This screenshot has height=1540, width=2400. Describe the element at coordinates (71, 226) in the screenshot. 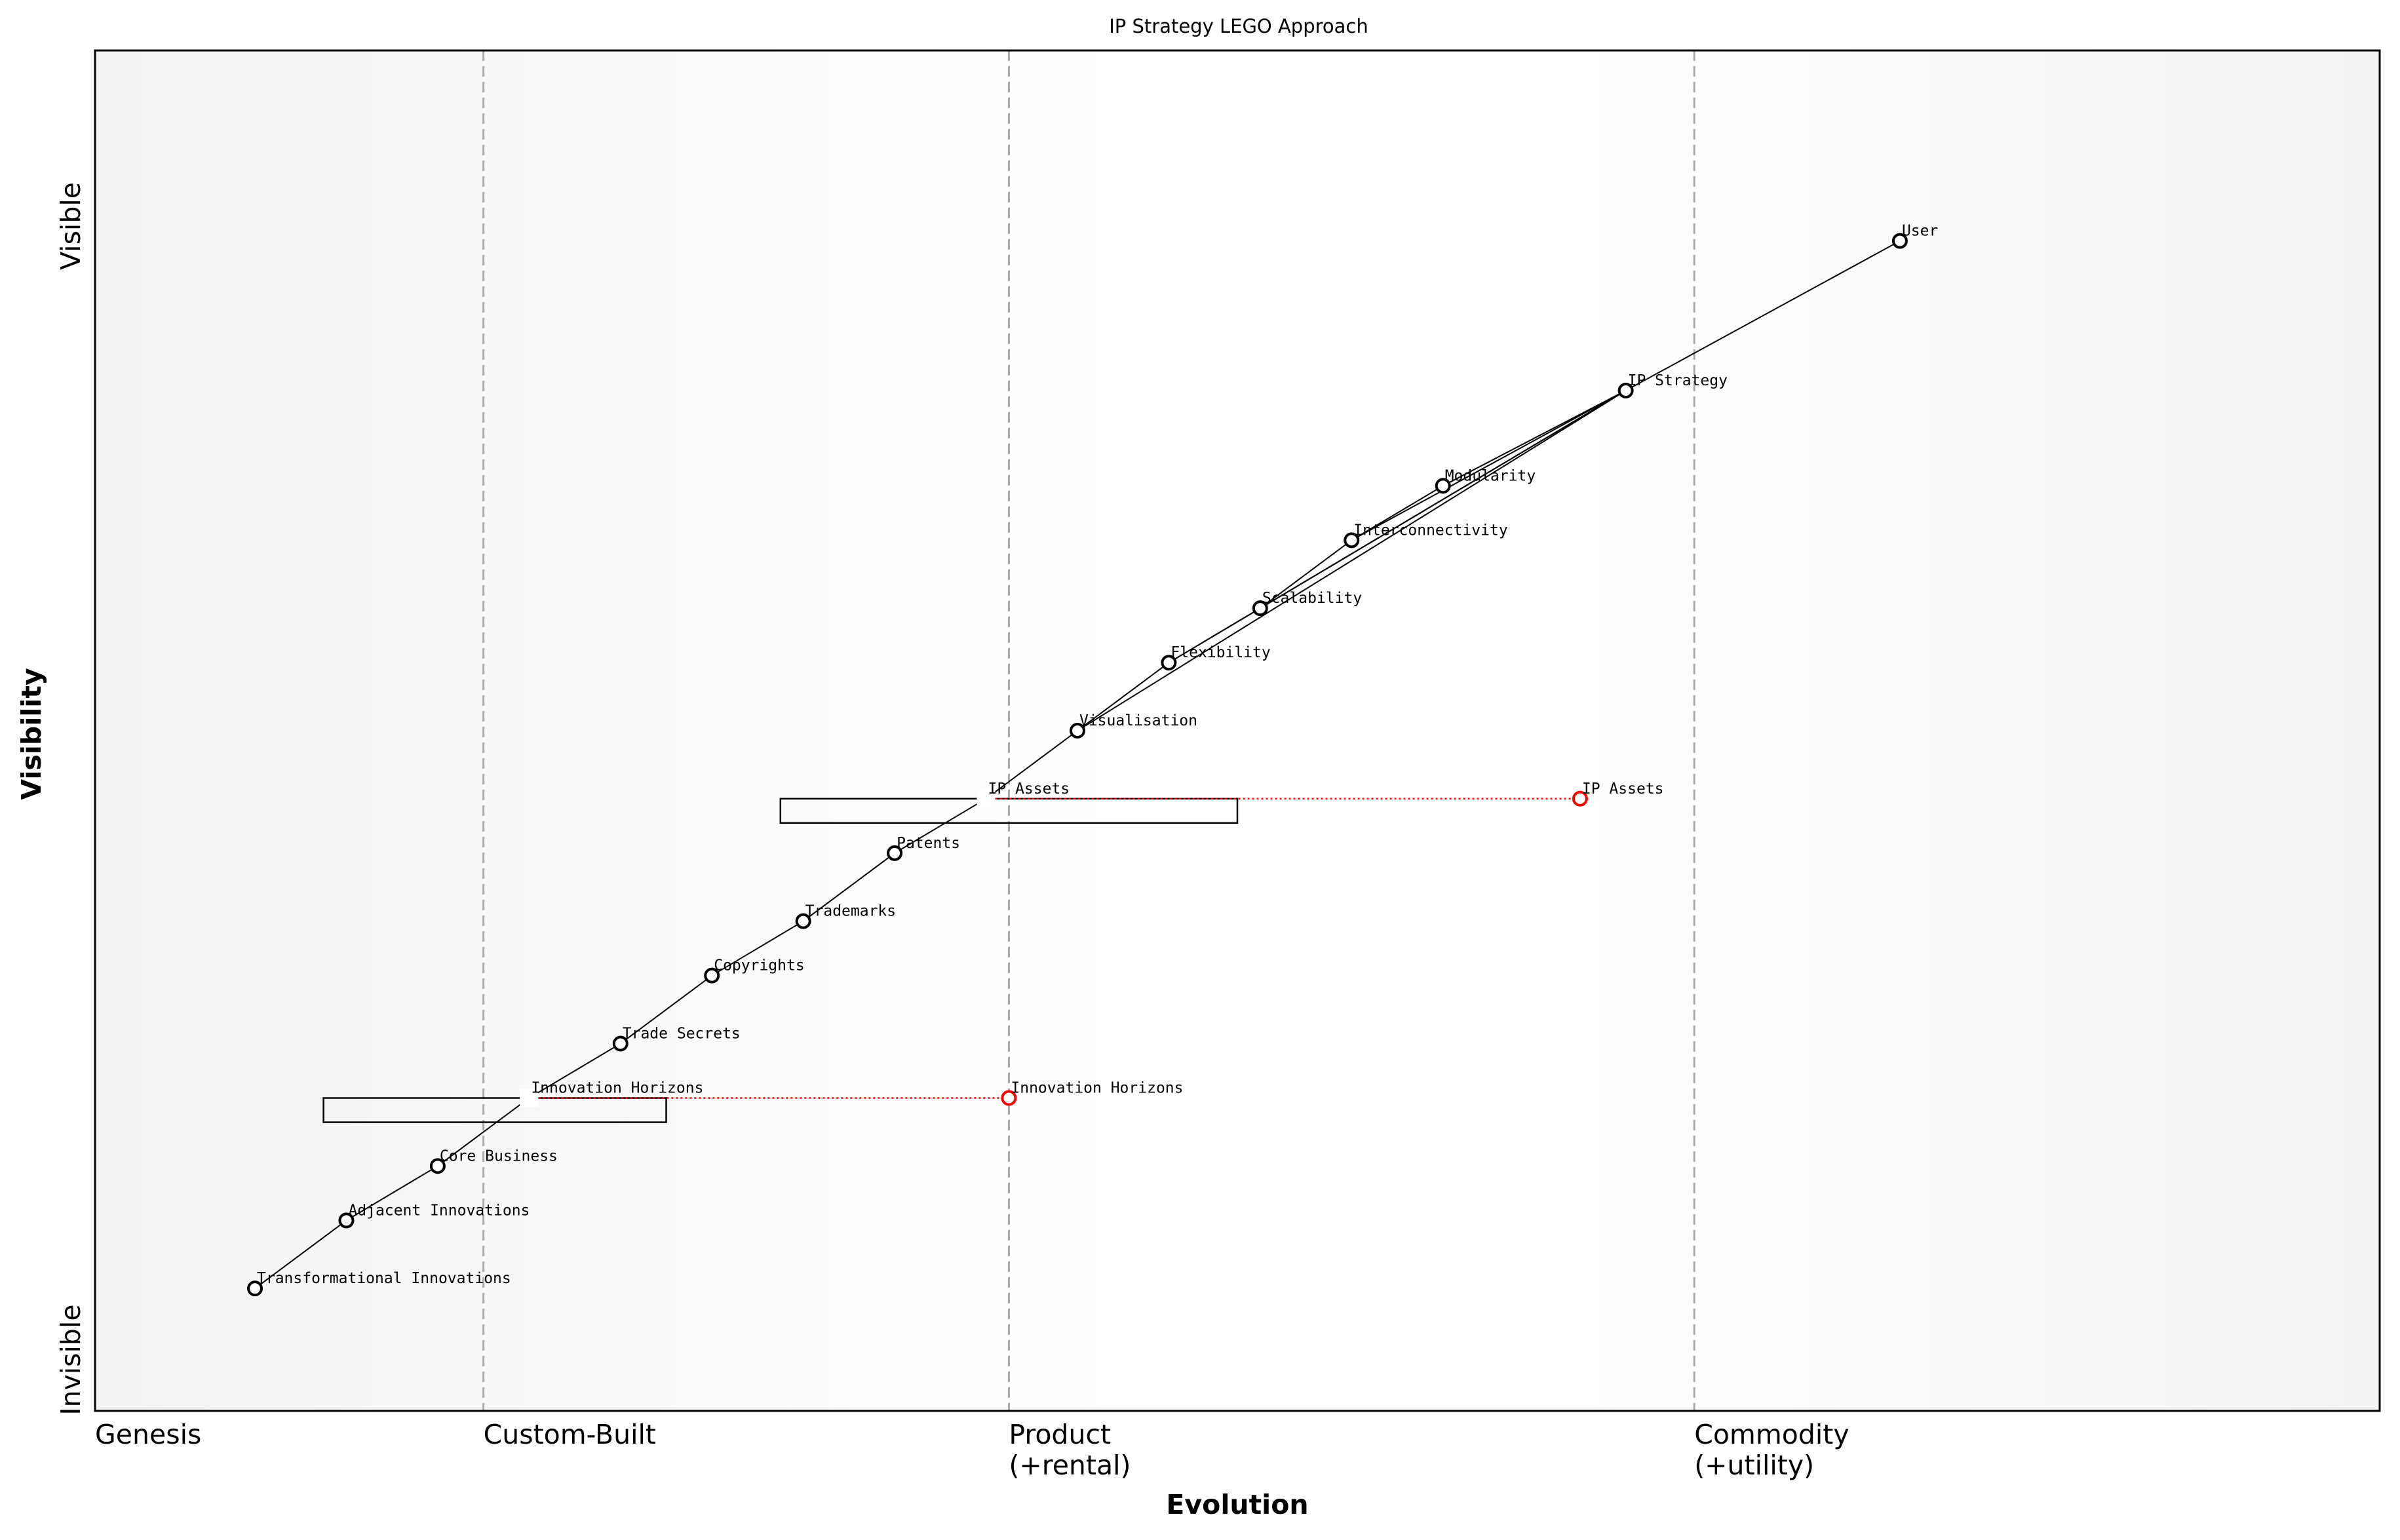

I see `y-tick-visible: Visible` at that location.